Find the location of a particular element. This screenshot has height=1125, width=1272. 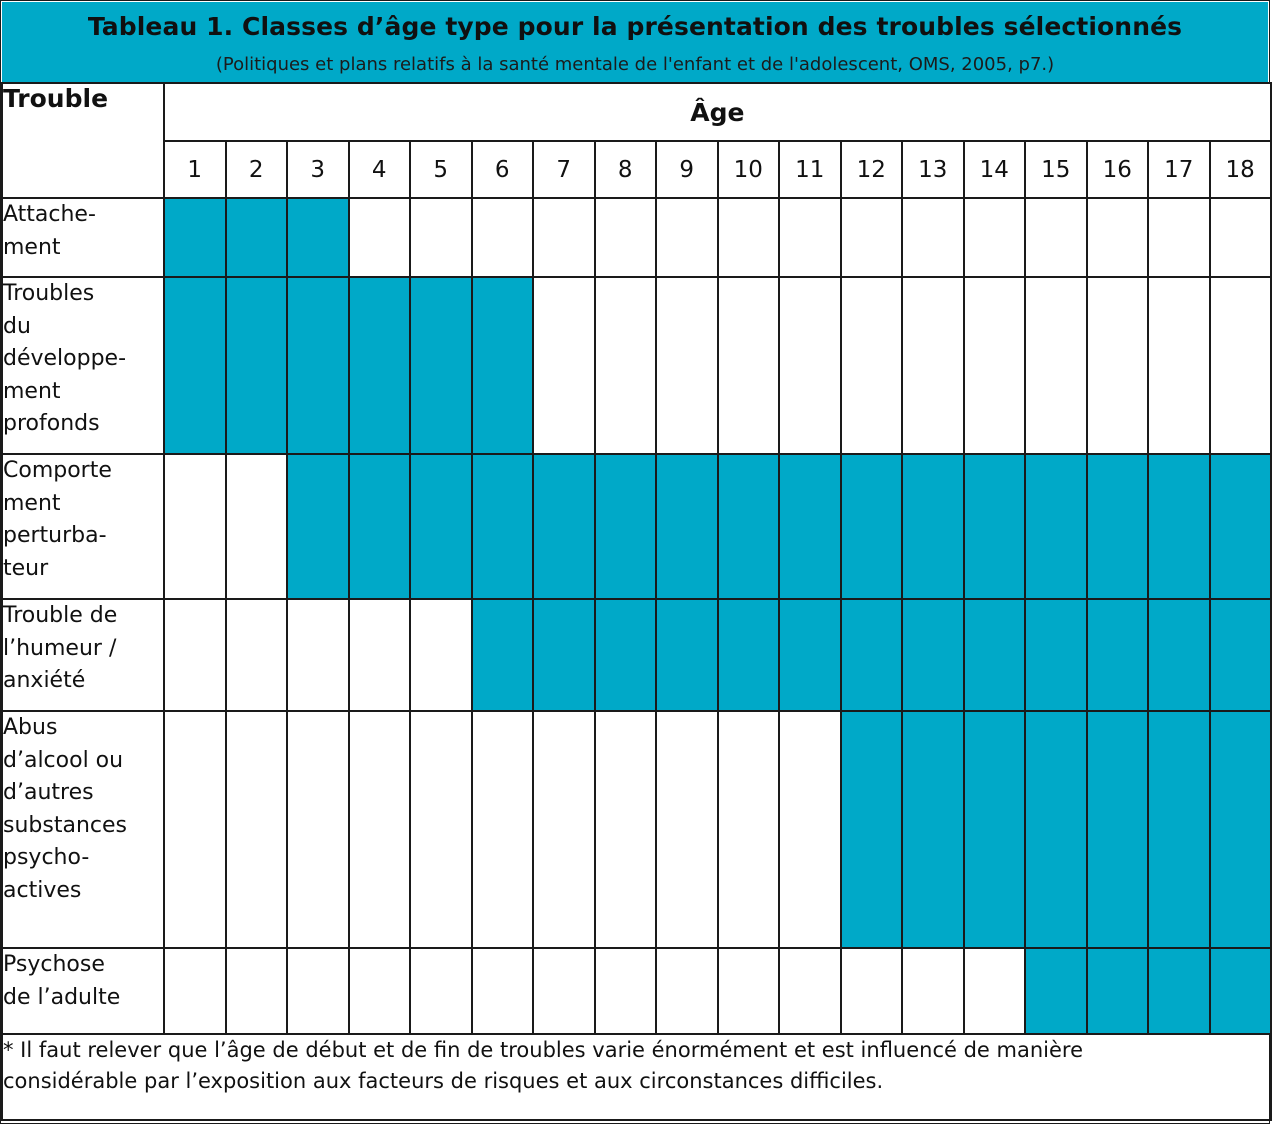

trouble-label-line: Trouble de is located at coordinates (60, 615).